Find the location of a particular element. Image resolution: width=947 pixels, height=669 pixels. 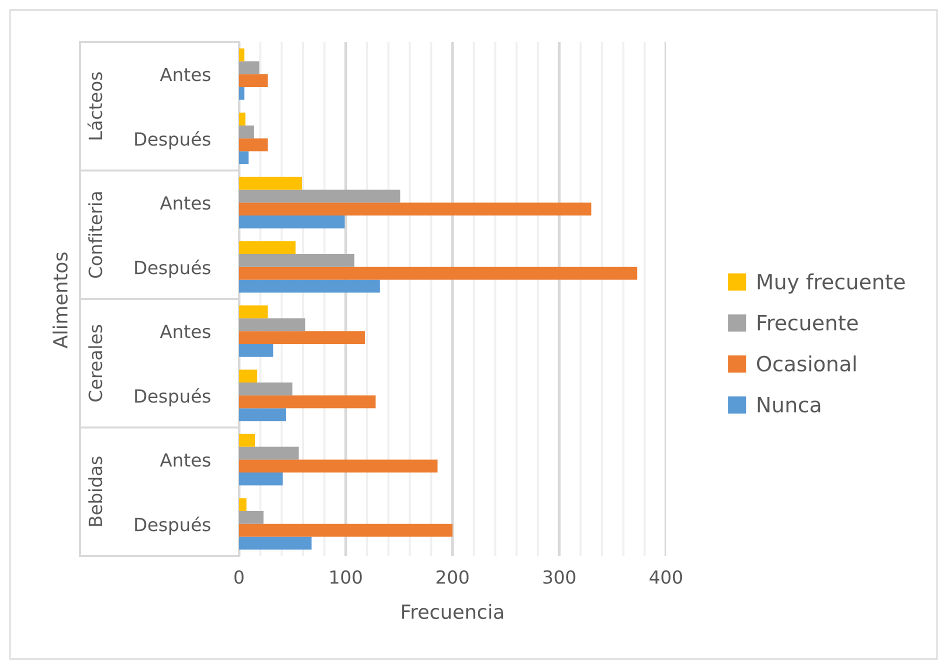

text: Confiteria is located at coordinates (95, 235).